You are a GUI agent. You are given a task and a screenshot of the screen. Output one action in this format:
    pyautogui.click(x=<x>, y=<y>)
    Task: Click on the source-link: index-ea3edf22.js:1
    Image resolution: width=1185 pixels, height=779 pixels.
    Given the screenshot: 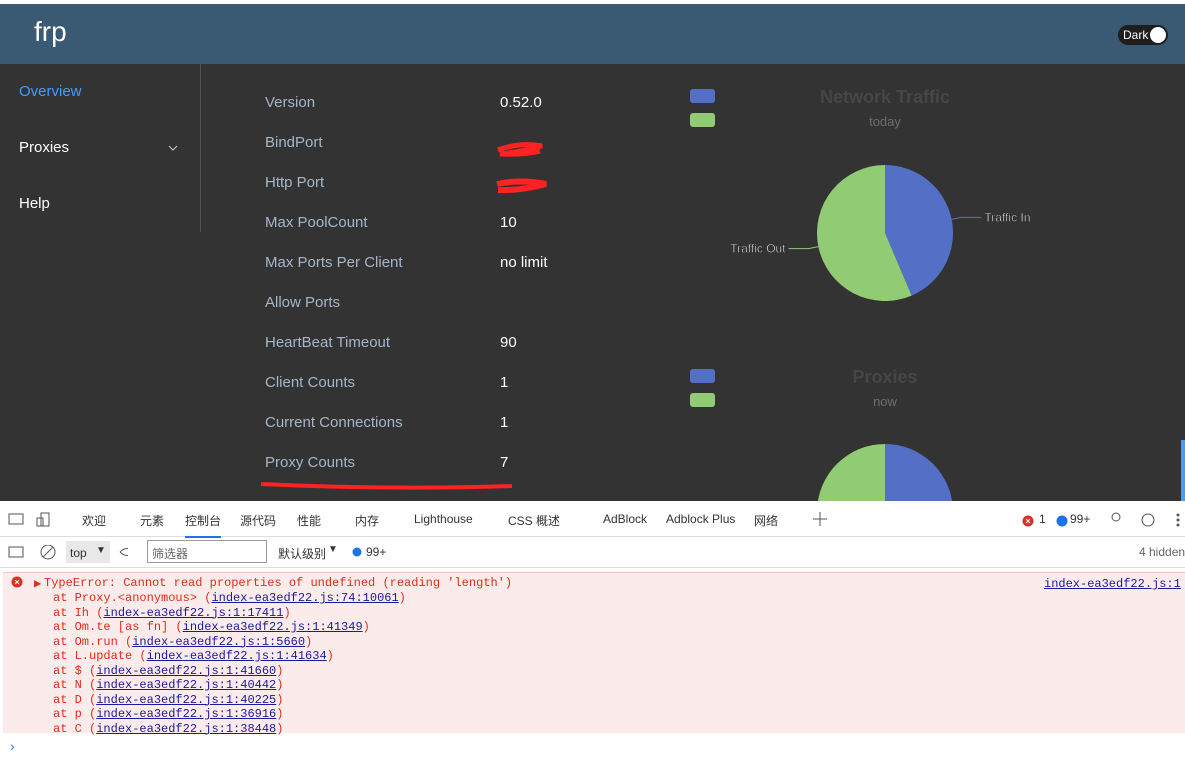 What is the action you would take?
    pyautogui.click(x=1112, y=584)
    